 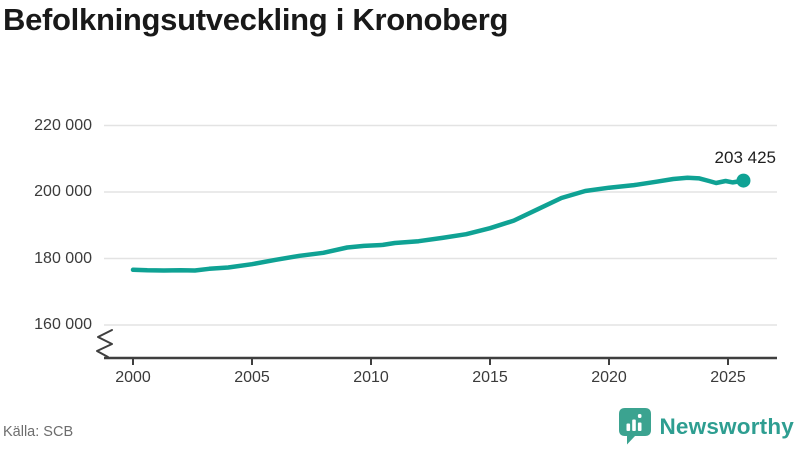 I want to click on x-tick-label: 2020, so click(x=609, y=377).